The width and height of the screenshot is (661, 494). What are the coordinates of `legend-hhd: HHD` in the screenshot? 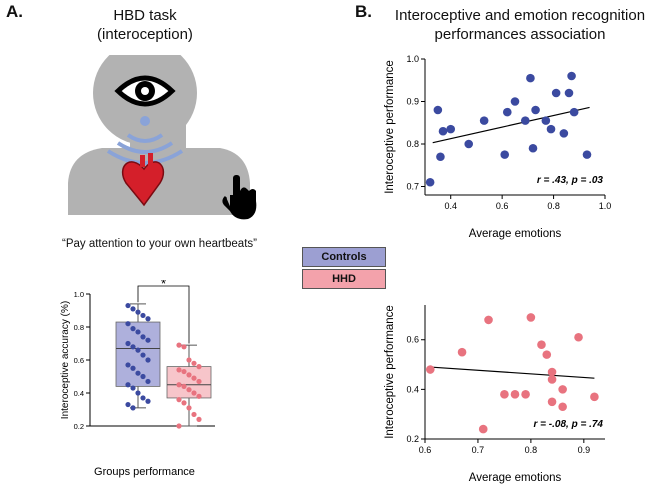 It's located at (344, 279).